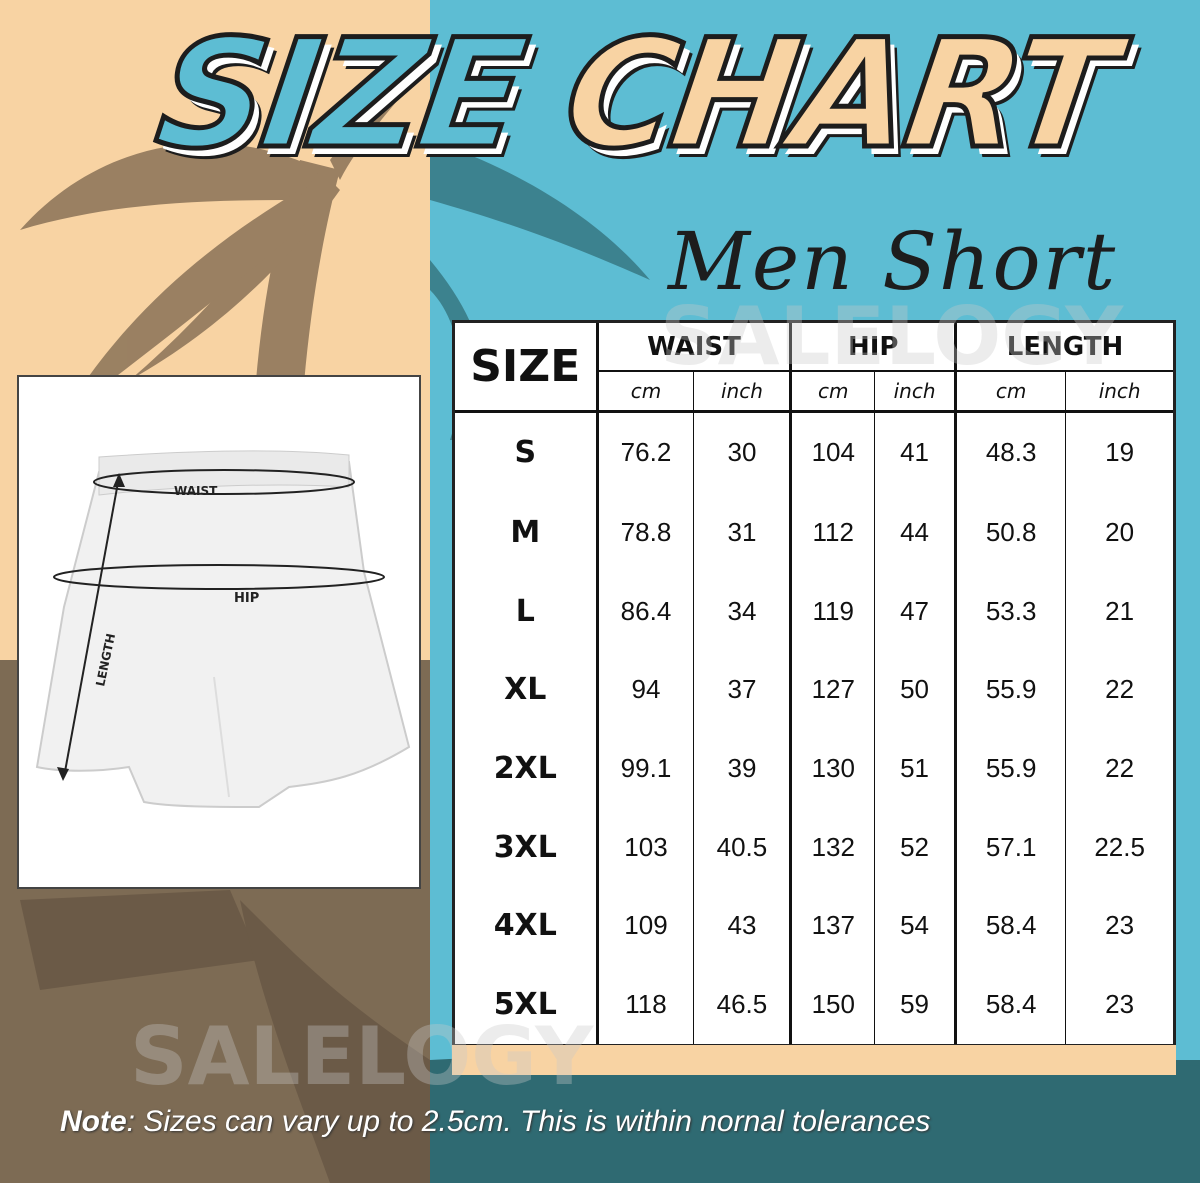 This screenshot has width=1200, height=1183. I want to click on table-row: 4XL 109 43 137 54 58.4 23, so click(814, 926).